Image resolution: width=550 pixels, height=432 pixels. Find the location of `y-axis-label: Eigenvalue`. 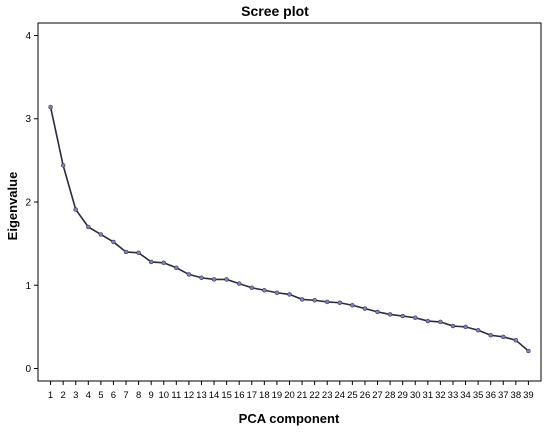

y-axis-label: Eigenvalue is located at coordinates (12, 206).